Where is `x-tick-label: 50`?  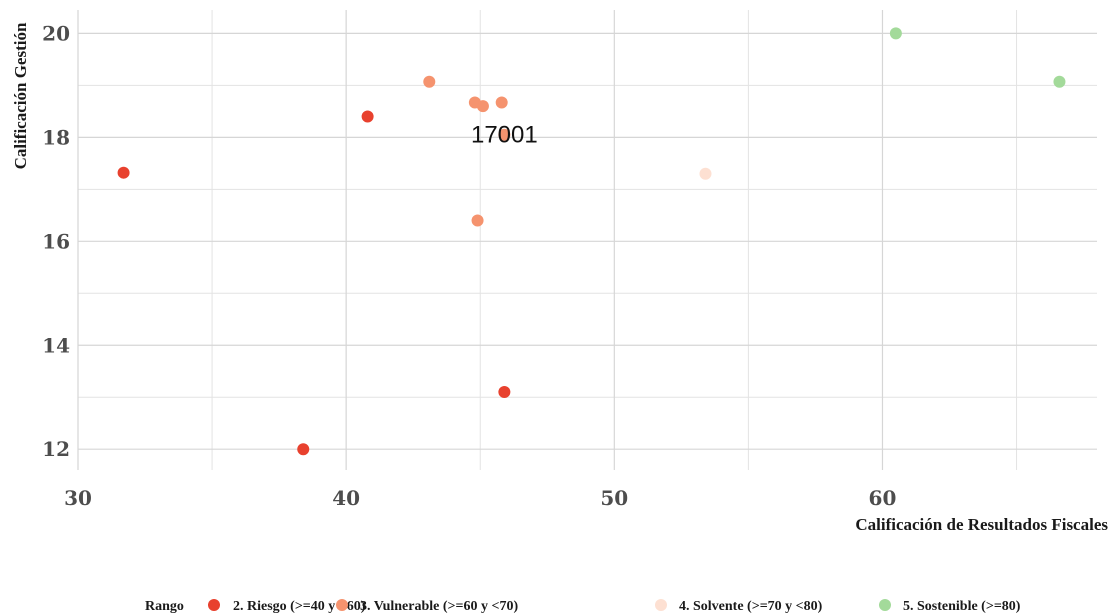
x-tick-label: 50 is located at coordinates (614, 498).